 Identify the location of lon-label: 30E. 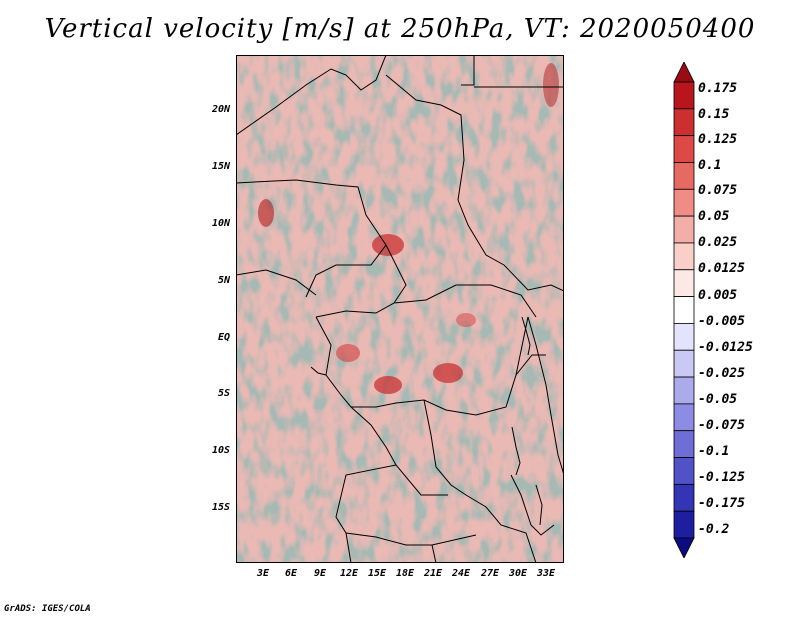
(518, 573).